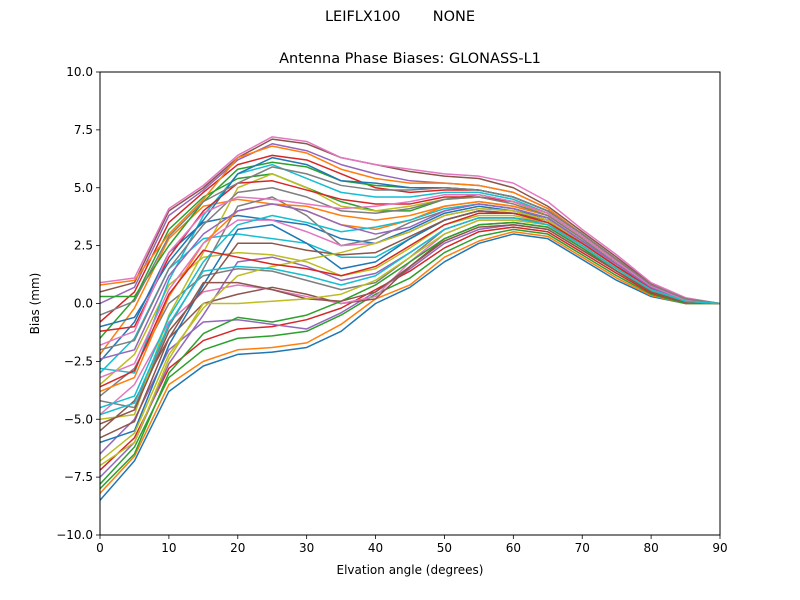 The image size is (800, 600). I want to click on x-tick-label: 60, so click(513, 548).